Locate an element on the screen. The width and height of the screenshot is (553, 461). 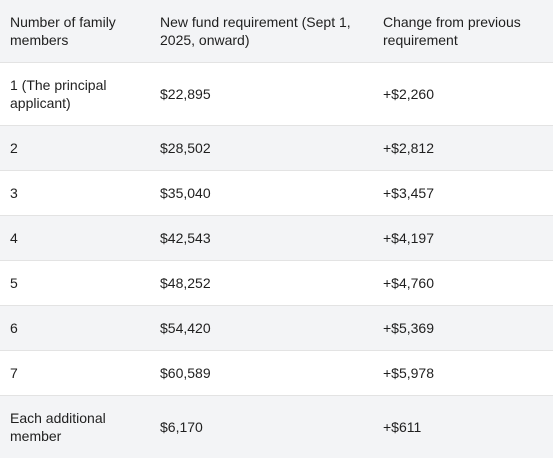
cell-change: +$2,812 is located at coordinates (463, 148).